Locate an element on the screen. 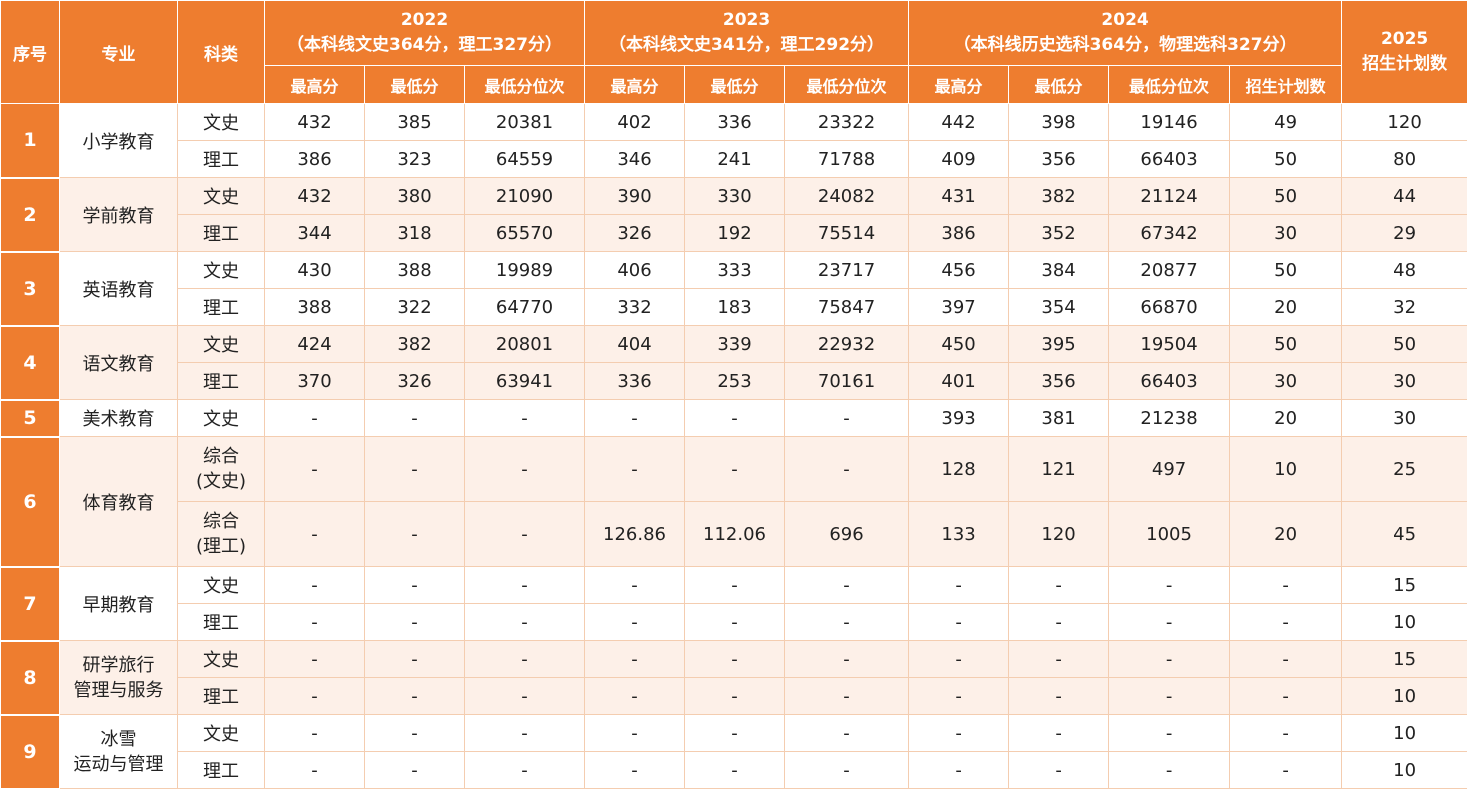 The width and height of the screenshot is (1467, 790). value-cell: 339 is located at coordinates (735, 344).